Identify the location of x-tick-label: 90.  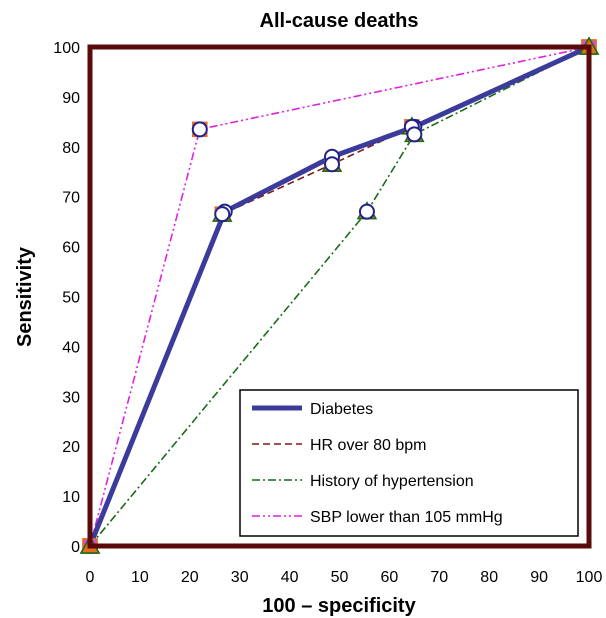
(539, 577).